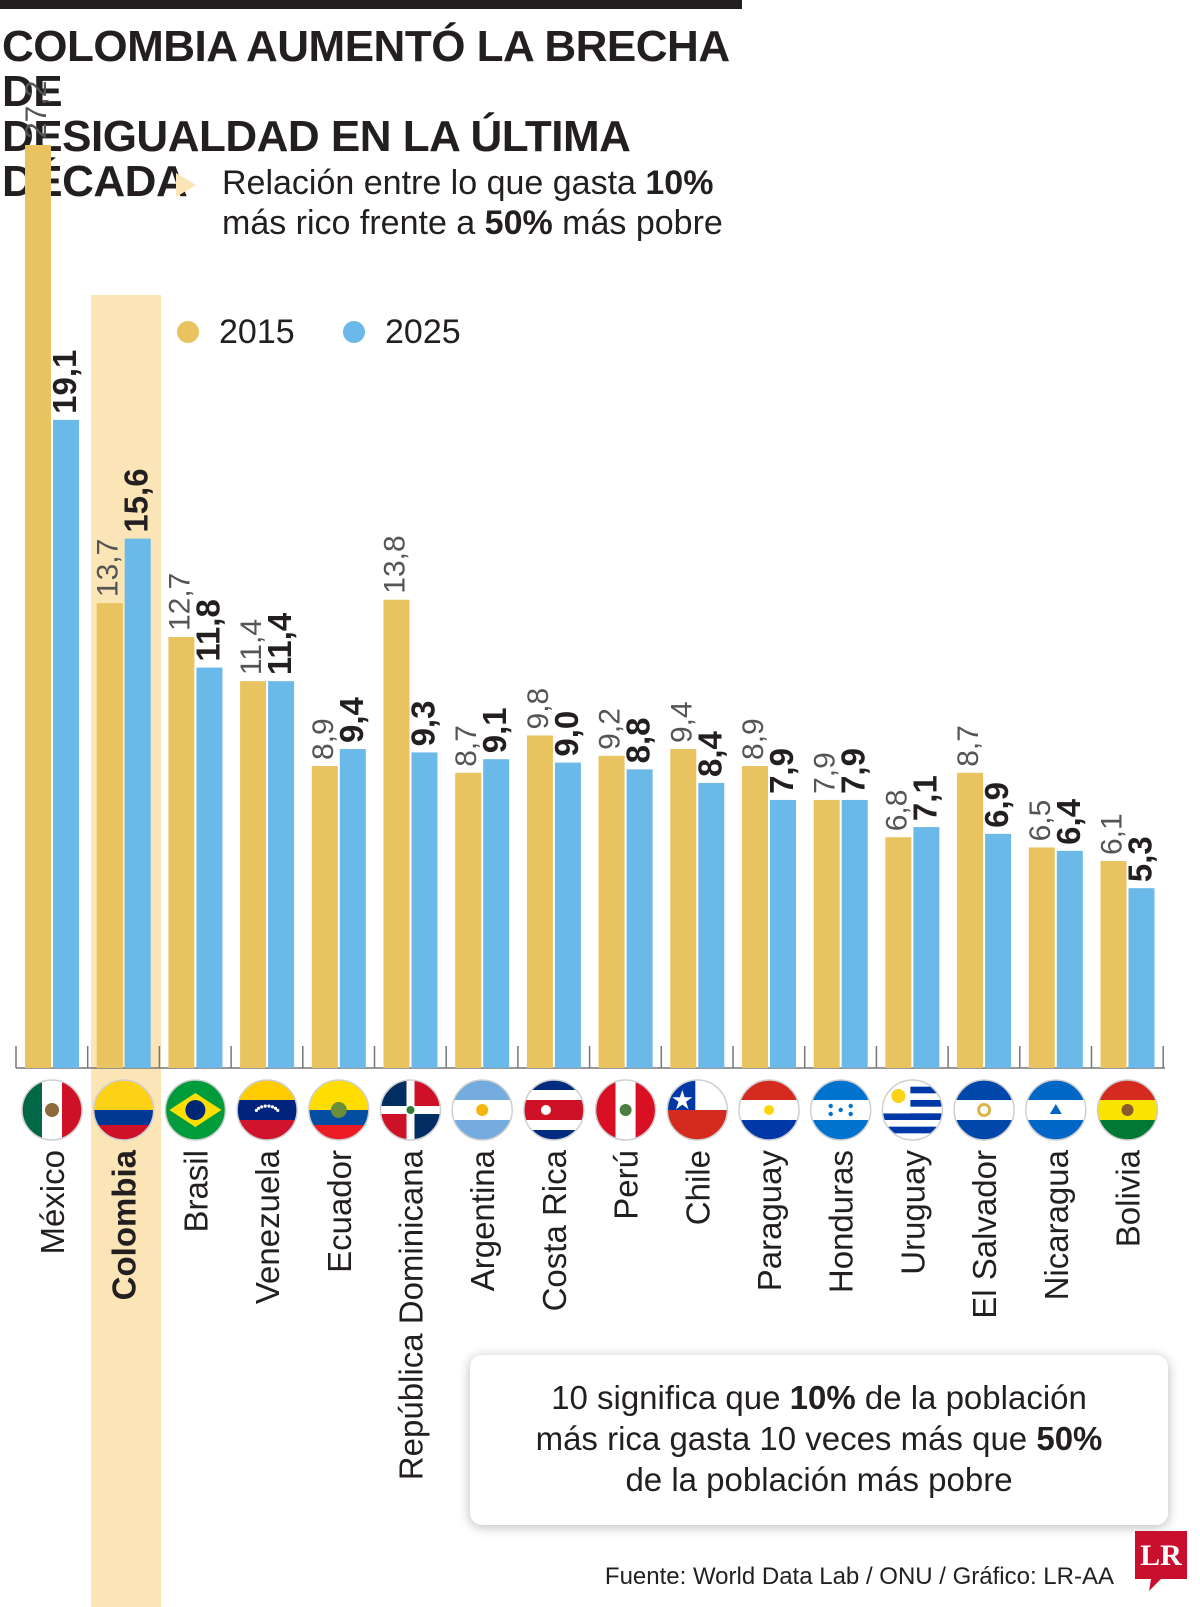 The height and width of the screenshot is (1607, 1200). I want to click on top-rule, so click(371, 4).